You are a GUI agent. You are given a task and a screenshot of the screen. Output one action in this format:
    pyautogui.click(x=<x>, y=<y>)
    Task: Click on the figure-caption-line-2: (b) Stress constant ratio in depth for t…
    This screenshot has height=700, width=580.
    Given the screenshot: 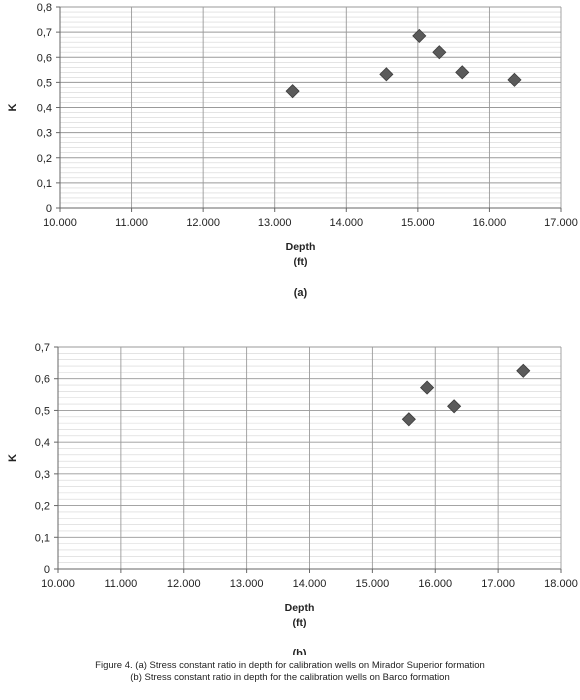 What is the action you would take?
    pyautogui.click(x=290, y=677)
    